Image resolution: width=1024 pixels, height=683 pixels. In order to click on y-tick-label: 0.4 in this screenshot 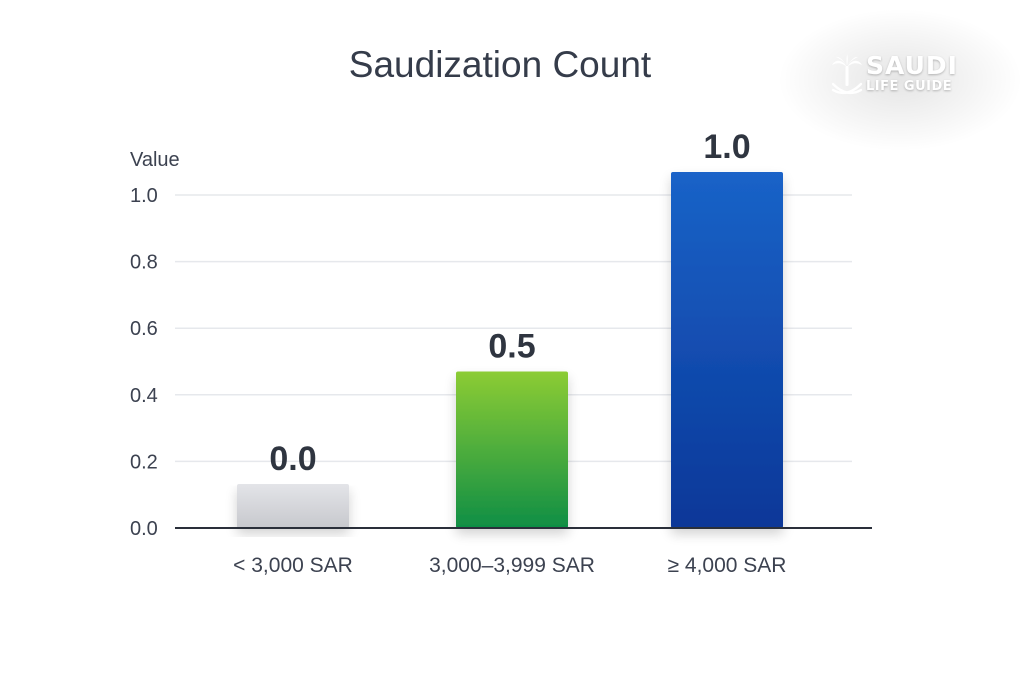, I will do `click(144, 396)`.